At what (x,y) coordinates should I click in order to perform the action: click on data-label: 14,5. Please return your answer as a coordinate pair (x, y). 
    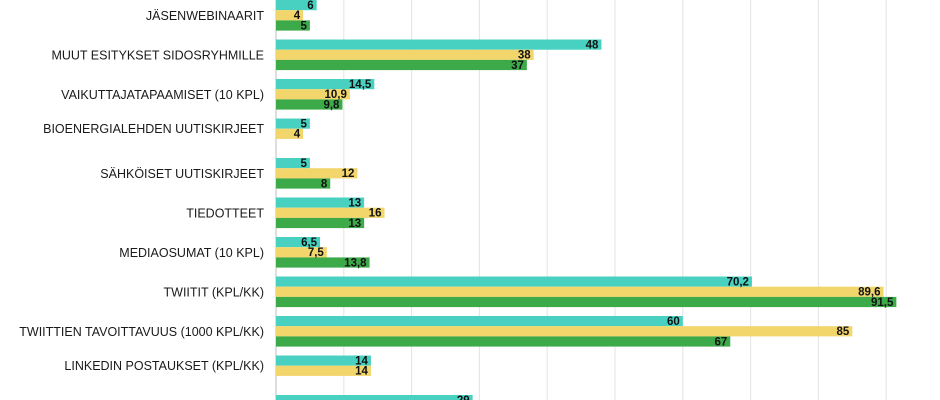
    Looking at the image, I should click on (360, 85).